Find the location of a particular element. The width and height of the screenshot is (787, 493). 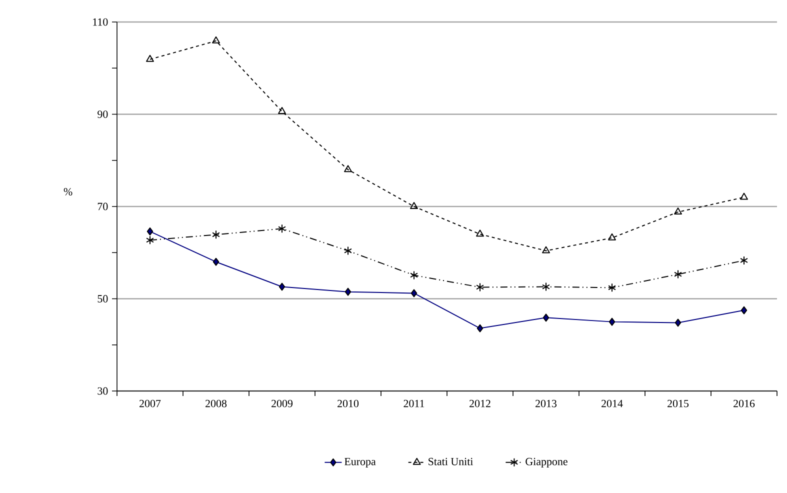

legend-label: Europa is located at coordinates (360, 463).